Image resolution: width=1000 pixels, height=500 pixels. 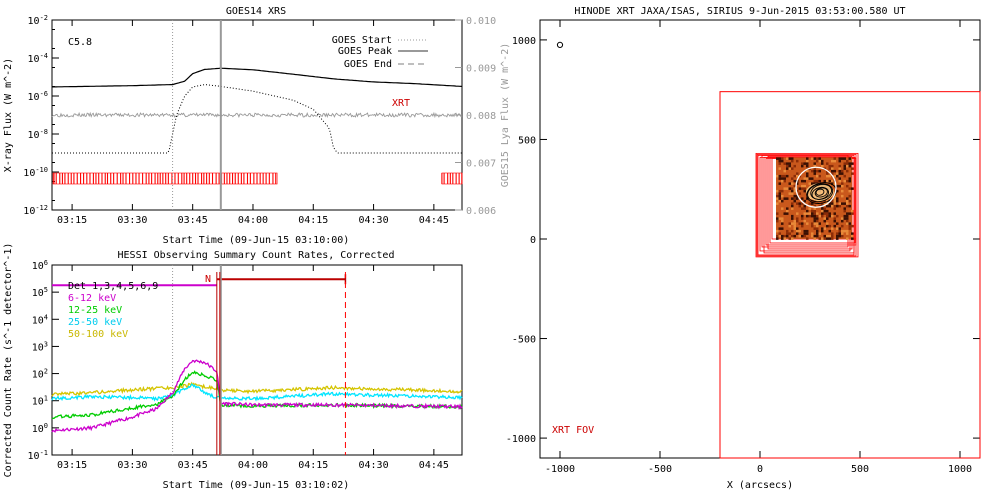 What do you see at coordinates (40, 319) in the screenshot?
I see `hessi-y-tick-label: 10⁴` at bounding box center [40, 319].